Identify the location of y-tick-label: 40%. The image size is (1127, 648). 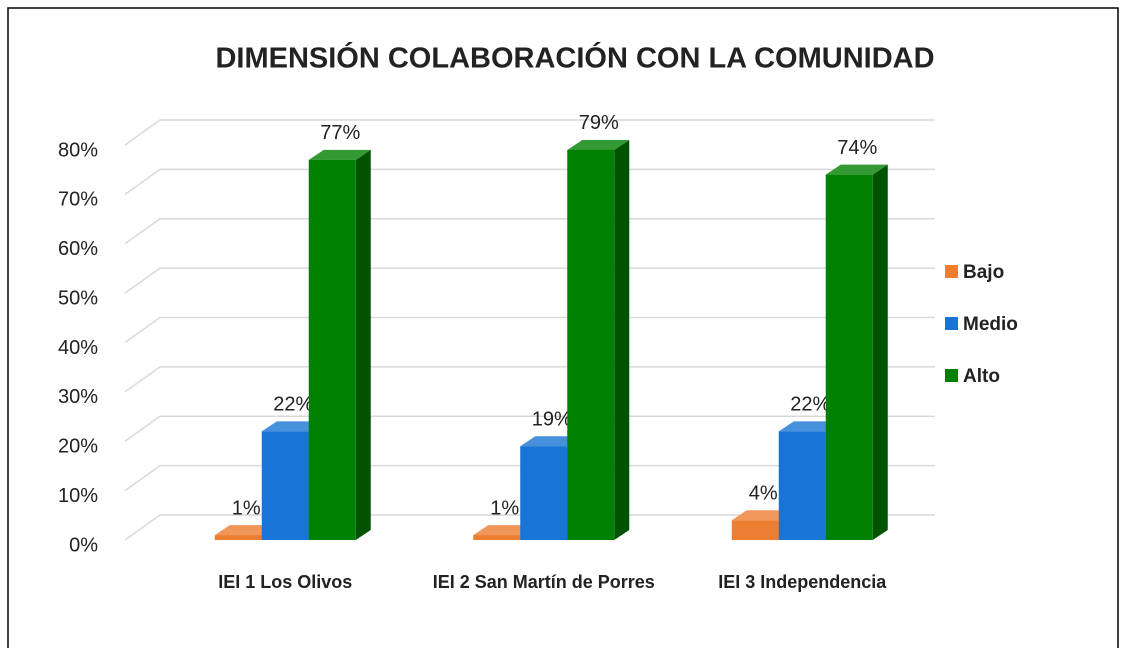
(78, 348).